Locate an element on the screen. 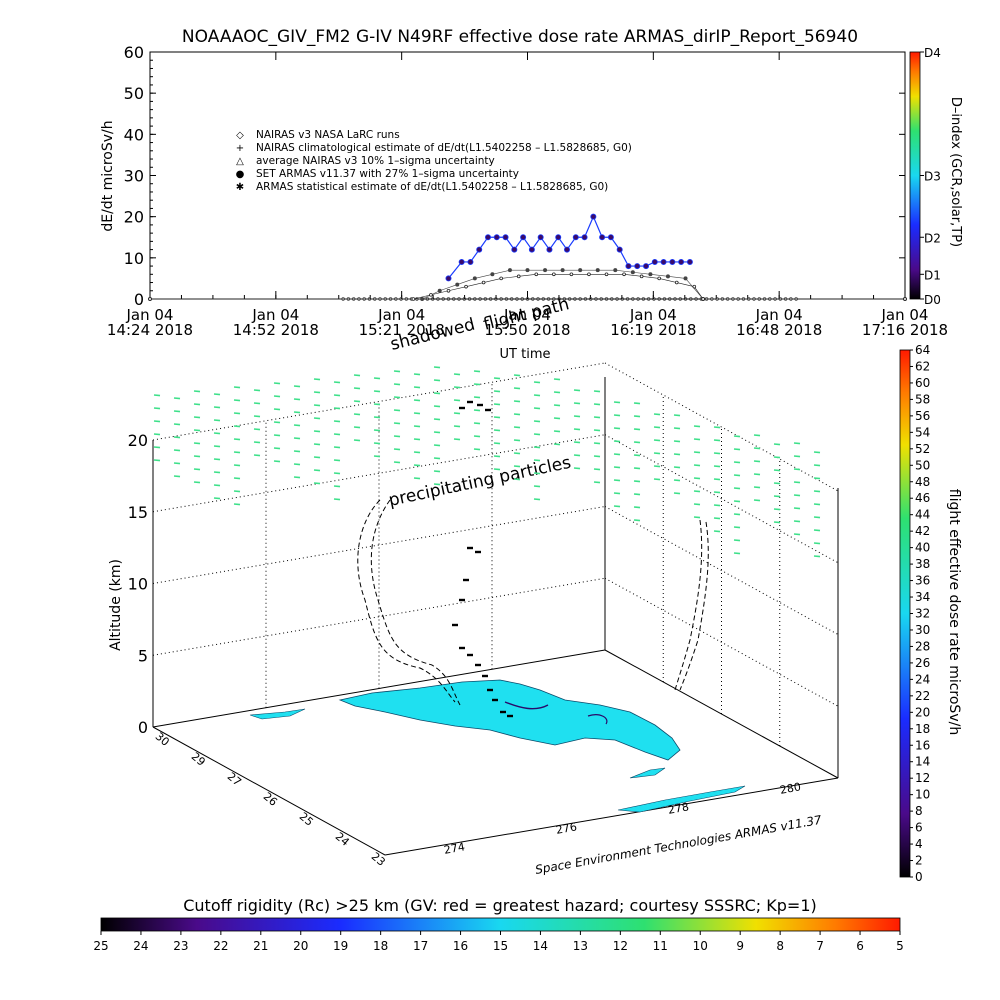  cutoff-tick-label: 10 is located at coordinates (700, 946).